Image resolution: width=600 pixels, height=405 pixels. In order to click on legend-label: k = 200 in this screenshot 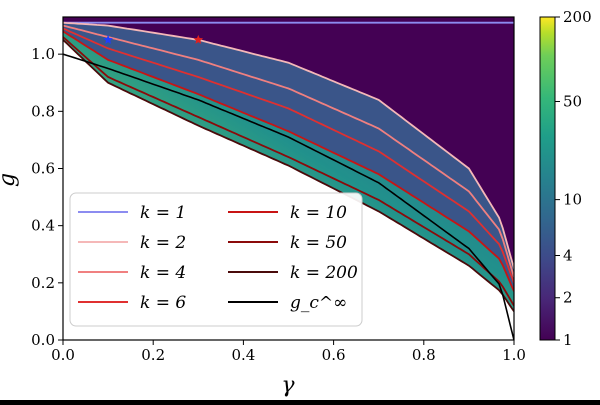, I will do `click(324, 273)`.